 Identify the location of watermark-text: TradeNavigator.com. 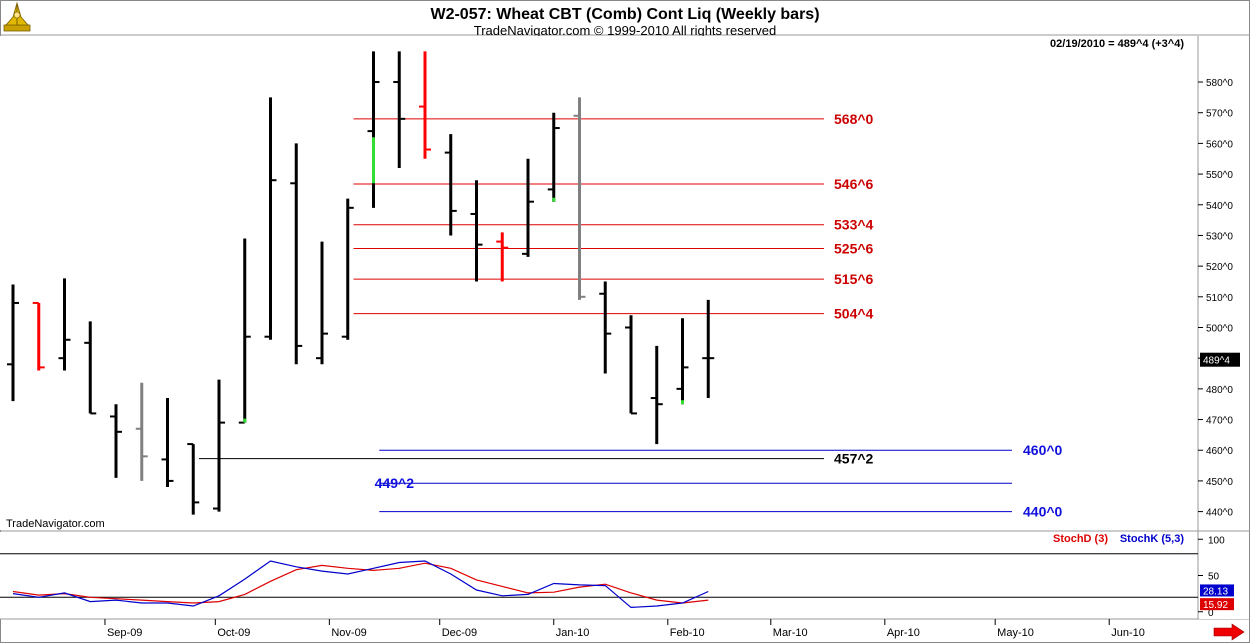
(55, 524).